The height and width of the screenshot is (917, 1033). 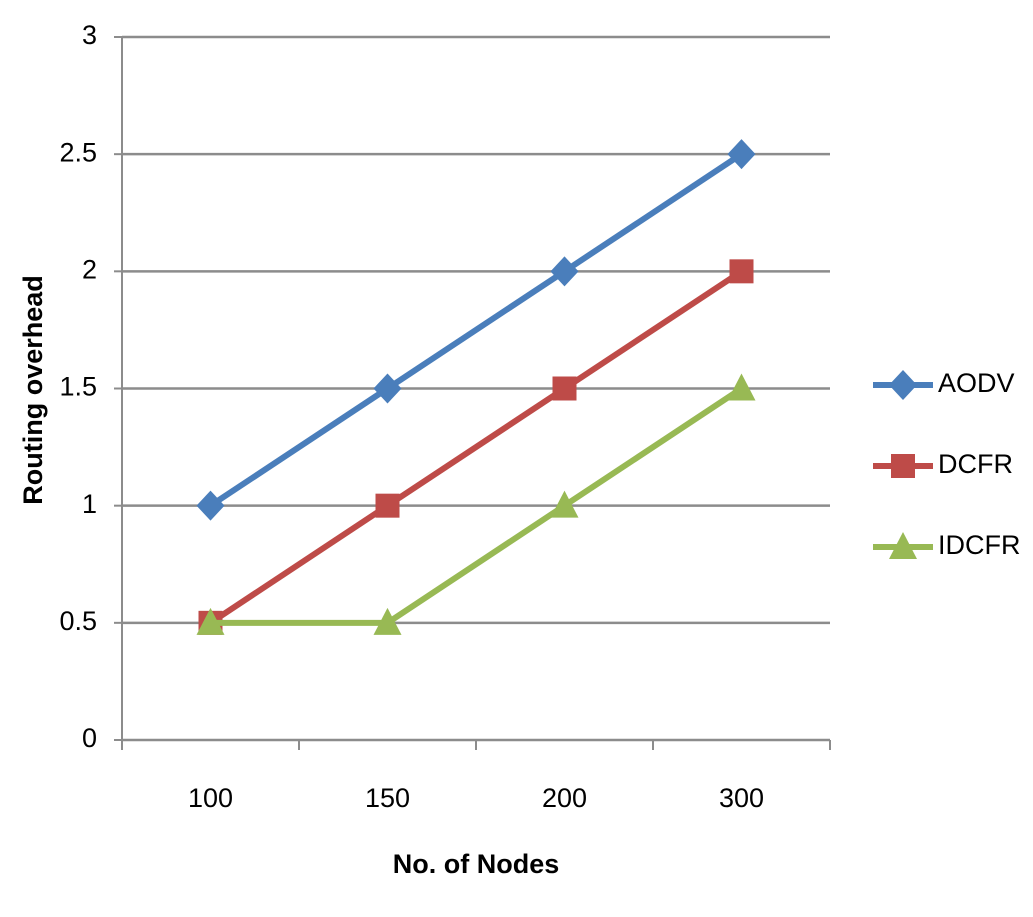 I want to click on y-tick-label: 1, so click(x=89, y=504).